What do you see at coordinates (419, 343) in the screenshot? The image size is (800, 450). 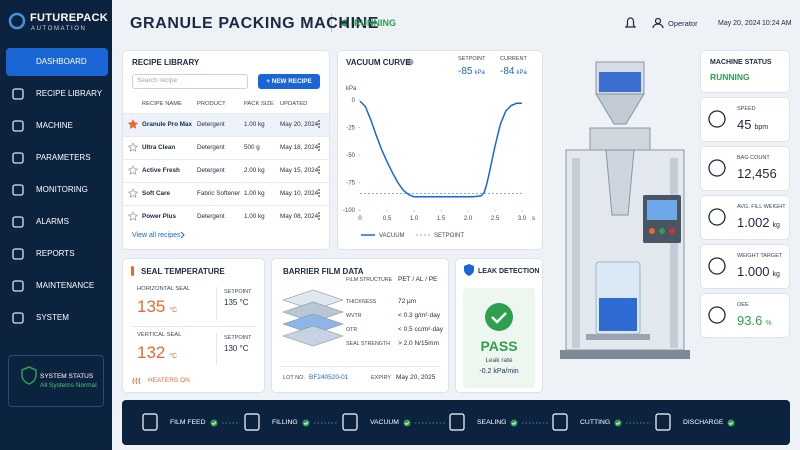 I see `film-value: > 2.0 N/15mm` at bounding box center [419, 343].